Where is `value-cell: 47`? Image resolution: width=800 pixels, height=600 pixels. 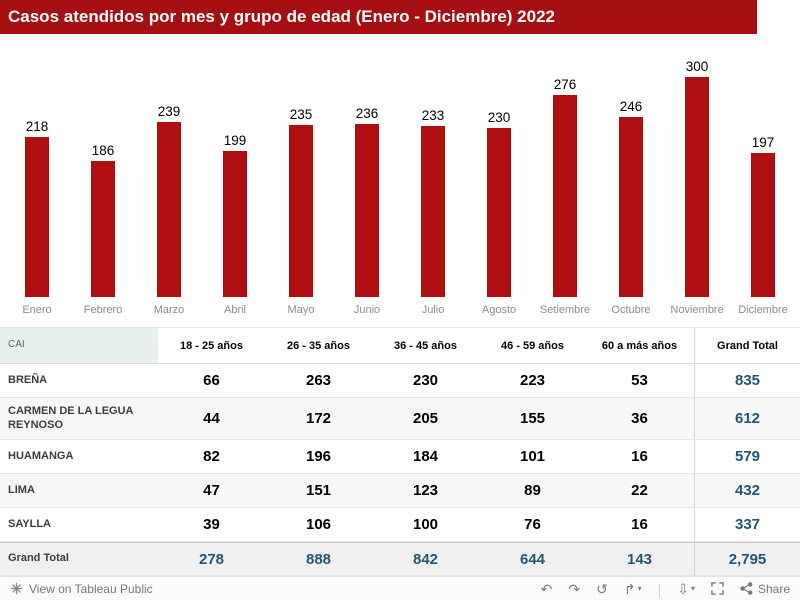 value-cell: 47 is located at coordinates (211, 490).